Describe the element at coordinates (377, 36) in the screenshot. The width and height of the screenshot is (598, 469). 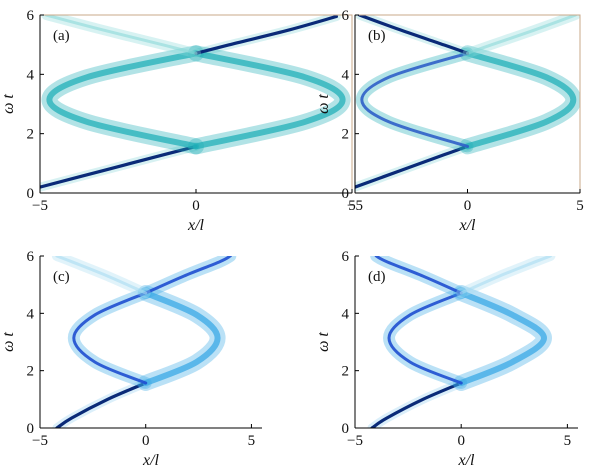
I see `panel-label: (b)` at that location.